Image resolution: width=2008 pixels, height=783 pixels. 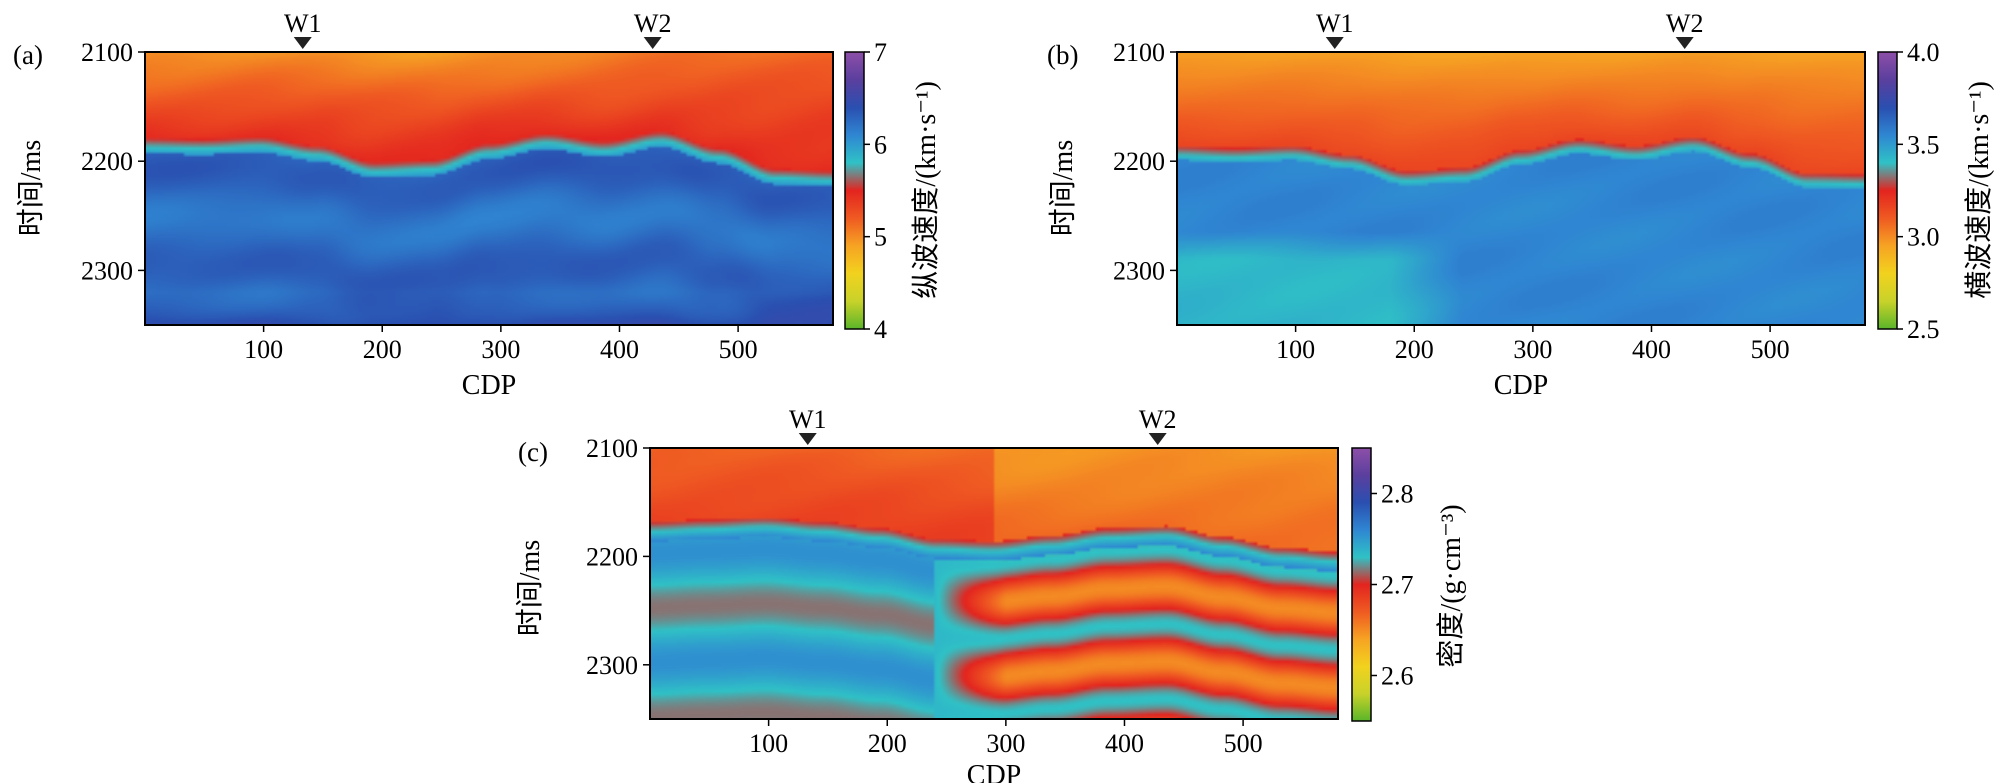 I want to click on panel-c-frame, so click(x=994, y=583).